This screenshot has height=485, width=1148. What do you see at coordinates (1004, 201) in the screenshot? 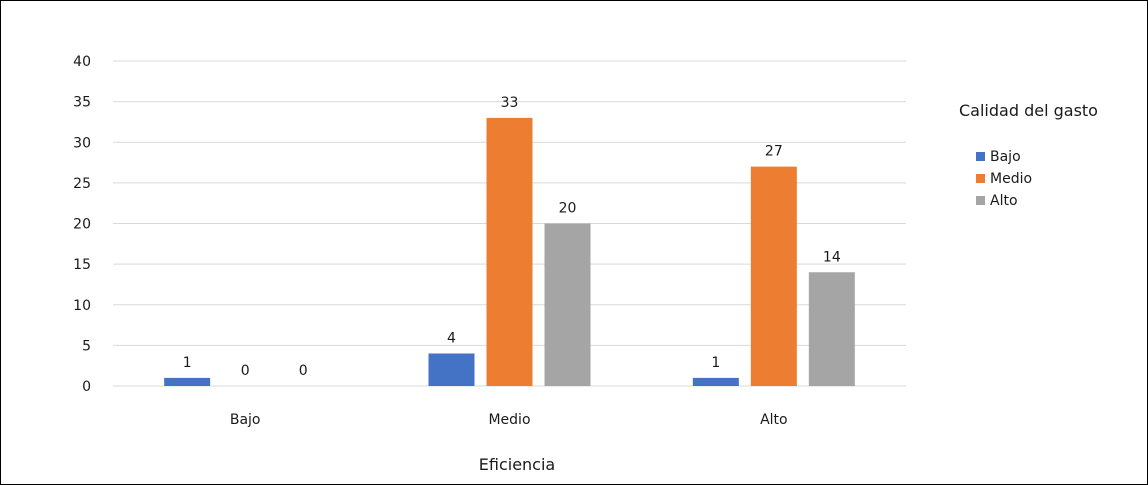
I see `legend-label: Alto` at bounding box center [1004, 201].